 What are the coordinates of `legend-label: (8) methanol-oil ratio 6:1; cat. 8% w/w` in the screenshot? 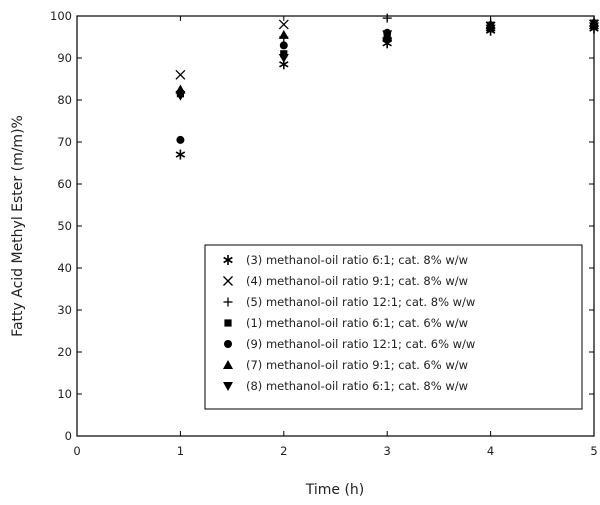 It's located at (357, 386).